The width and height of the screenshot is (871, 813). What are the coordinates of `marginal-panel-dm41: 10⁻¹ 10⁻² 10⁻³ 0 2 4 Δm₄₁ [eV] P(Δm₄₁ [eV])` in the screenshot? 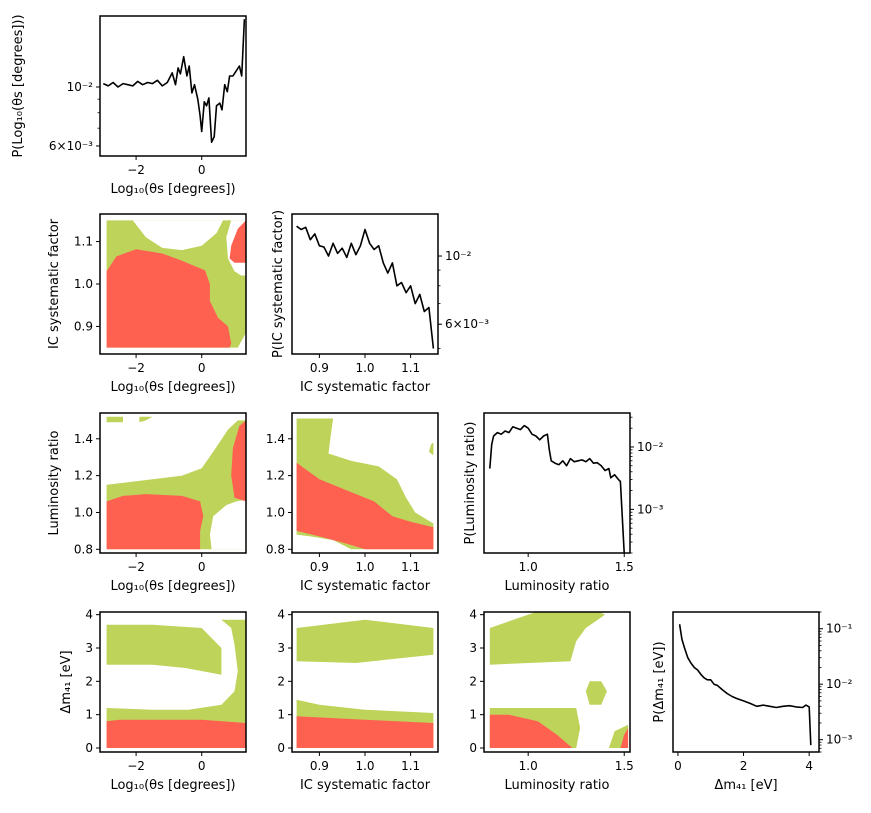 It's located at (752, 702).